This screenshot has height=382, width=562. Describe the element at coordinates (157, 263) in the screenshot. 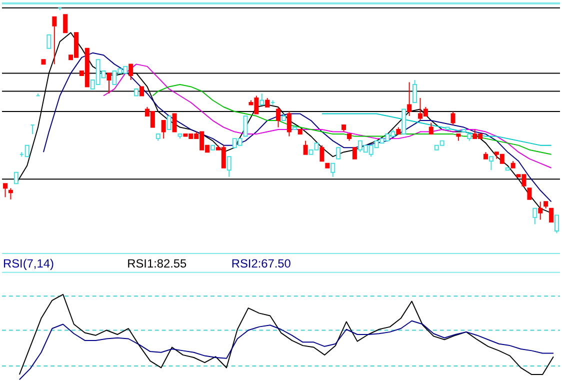

I see `text: RSI1:82.55` at that location.